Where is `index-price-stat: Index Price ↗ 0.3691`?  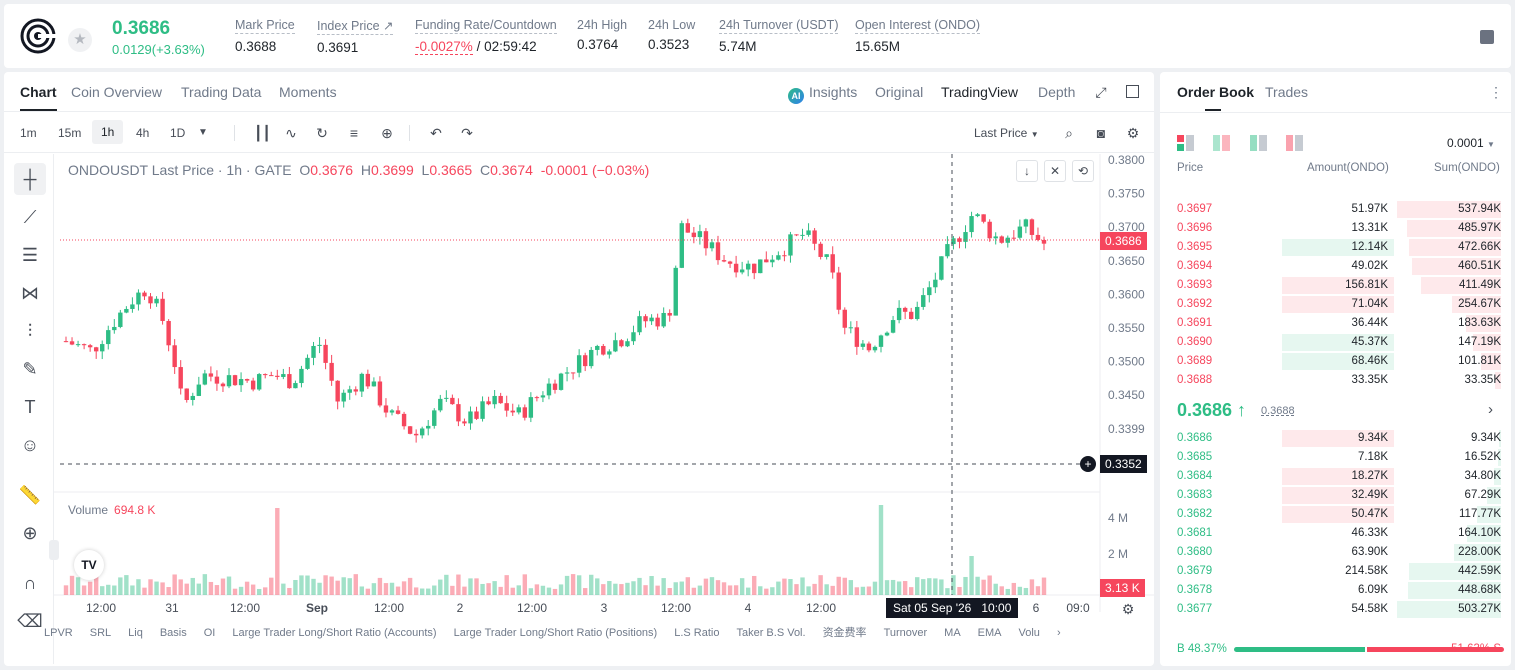 index-price-stat: Index Price ↗ 0.3691 is located at coordinates (355, 36).